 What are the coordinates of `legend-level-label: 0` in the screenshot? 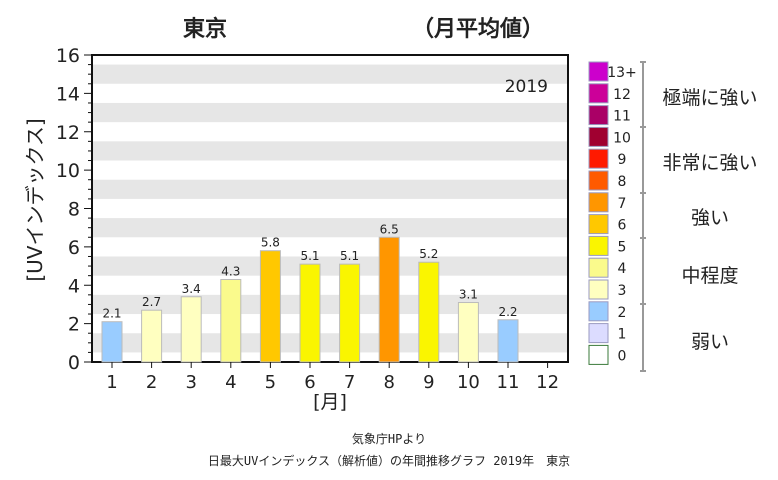 It's located at (622, 356).